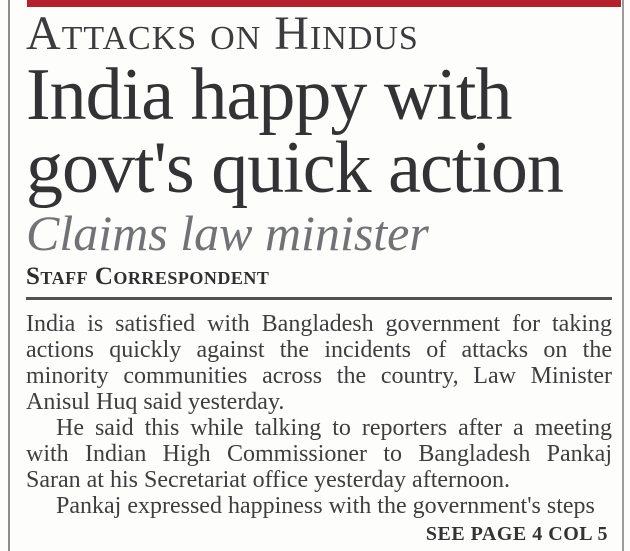 The height and width of the screenshot is (551, 630). What do you see at coordinates (227, 233) in the screenshot?
I see `subheadline: Claims law minister` at bounding box center [227, 233].